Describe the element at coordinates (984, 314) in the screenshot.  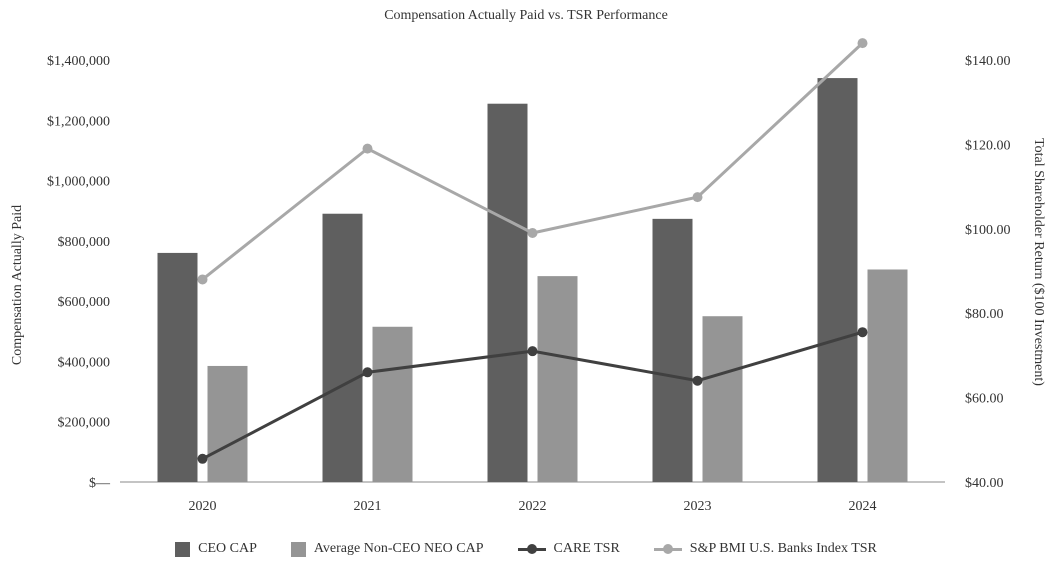
I see `right-axis-tick-label: $80.00` at that location.